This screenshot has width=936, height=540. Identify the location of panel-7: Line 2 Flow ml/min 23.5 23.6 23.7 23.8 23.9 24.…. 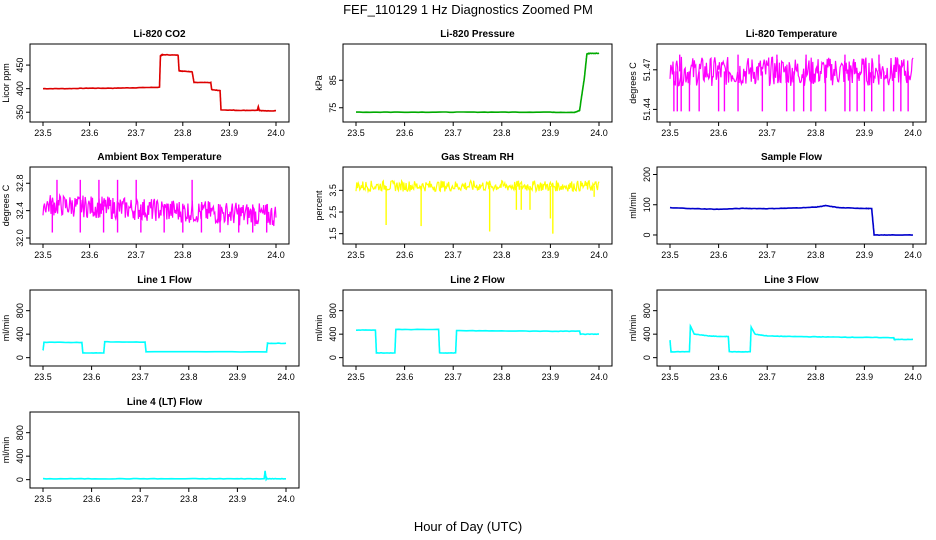
(463, 328).